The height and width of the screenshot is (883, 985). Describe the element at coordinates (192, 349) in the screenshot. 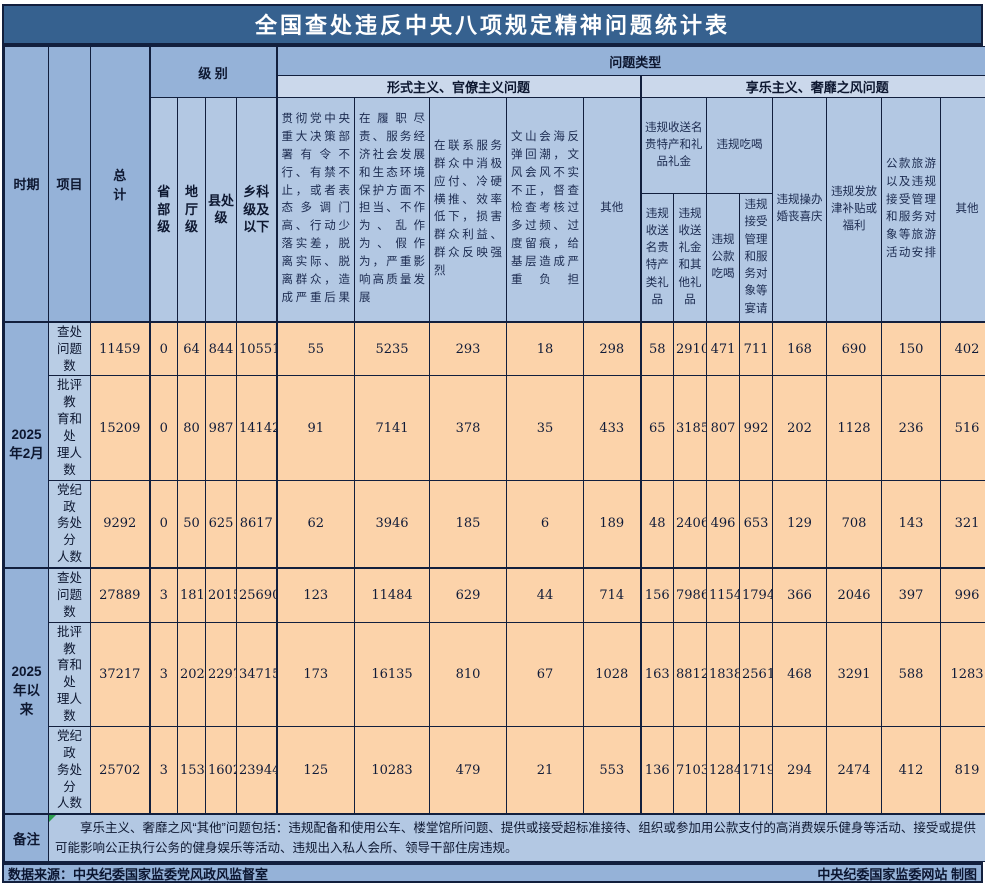

I see `data-cell: 64` at that location.